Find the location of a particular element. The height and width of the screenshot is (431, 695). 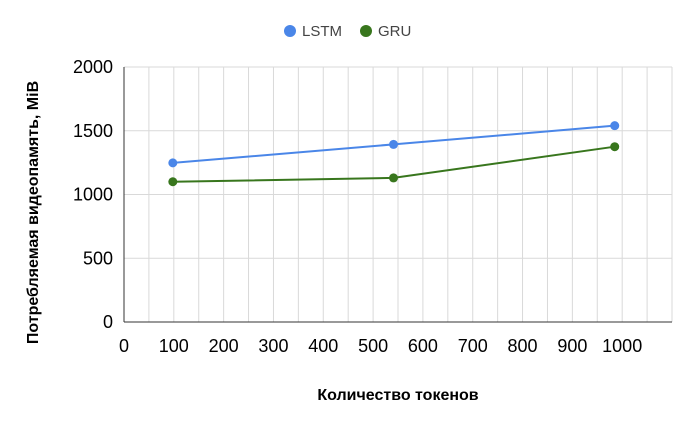

legend-item-lstm: LSTM is located at coordinates (313, 31).